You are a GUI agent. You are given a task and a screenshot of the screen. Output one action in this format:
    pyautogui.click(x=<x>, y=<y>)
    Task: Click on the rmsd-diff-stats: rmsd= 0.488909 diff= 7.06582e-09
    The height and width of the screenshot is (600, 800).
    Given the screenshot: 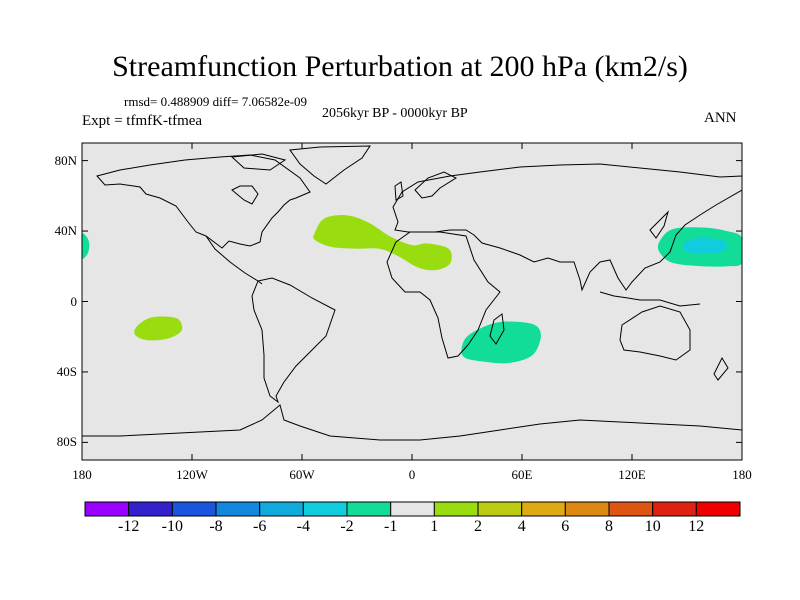 What is the action you would take?
    pyautogui.click(x=216, y=101)
    